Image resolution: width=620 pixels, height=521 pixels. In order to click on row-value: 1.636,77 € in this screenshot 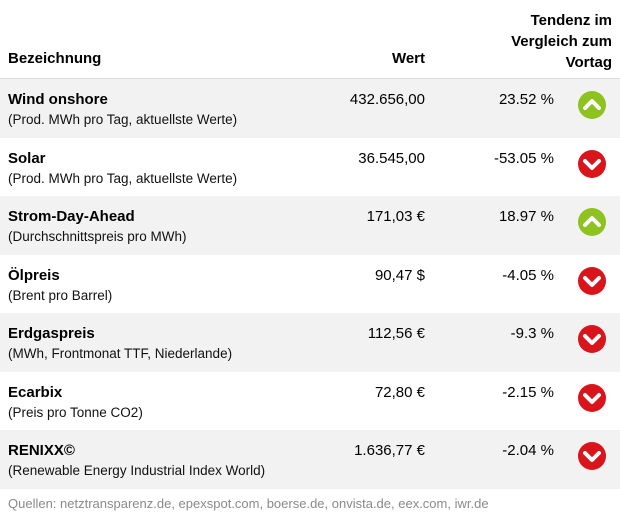, I will do `click(389, 450)`.